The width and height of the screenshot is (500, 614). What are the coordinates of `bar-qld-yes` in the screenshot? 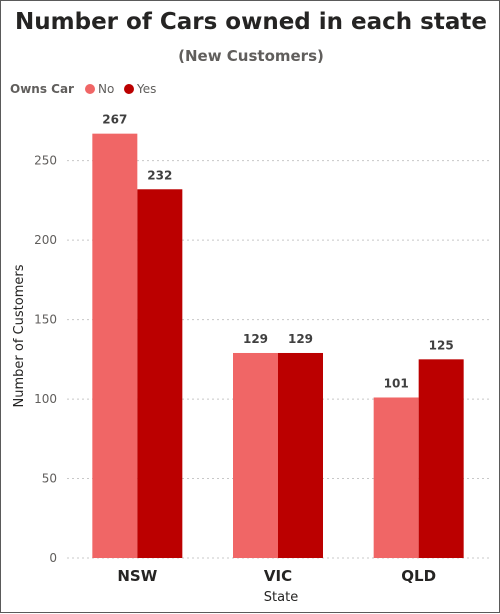 It's located at (441, 458).